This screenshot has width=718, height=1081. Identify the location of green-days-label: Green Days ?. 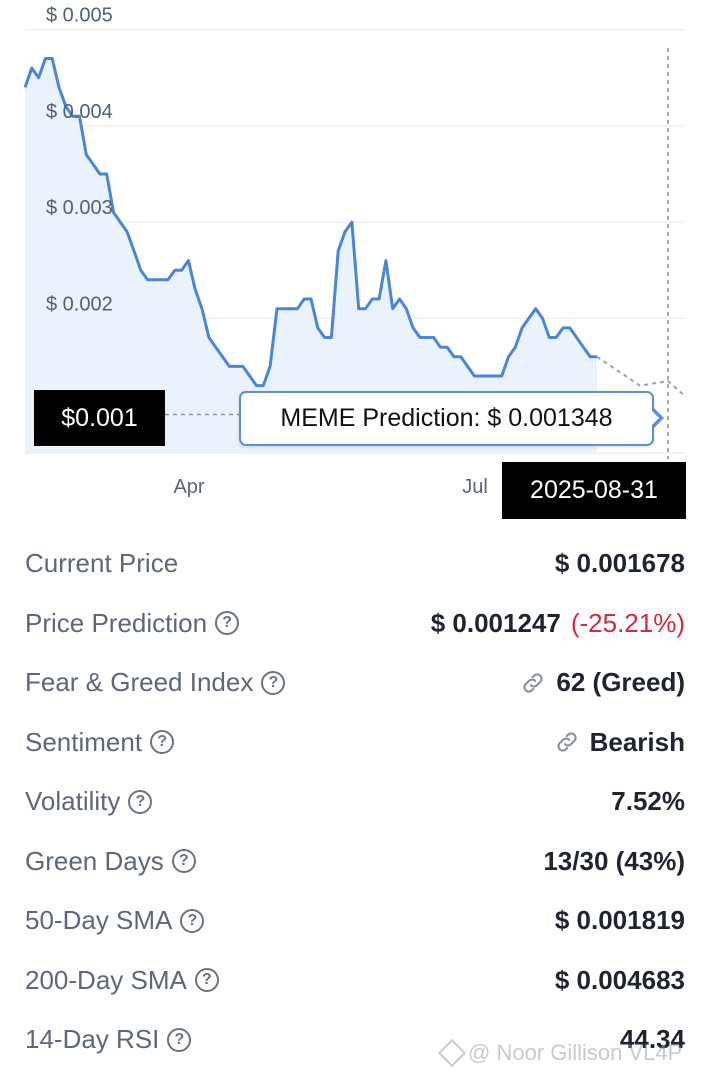
(110, 861).